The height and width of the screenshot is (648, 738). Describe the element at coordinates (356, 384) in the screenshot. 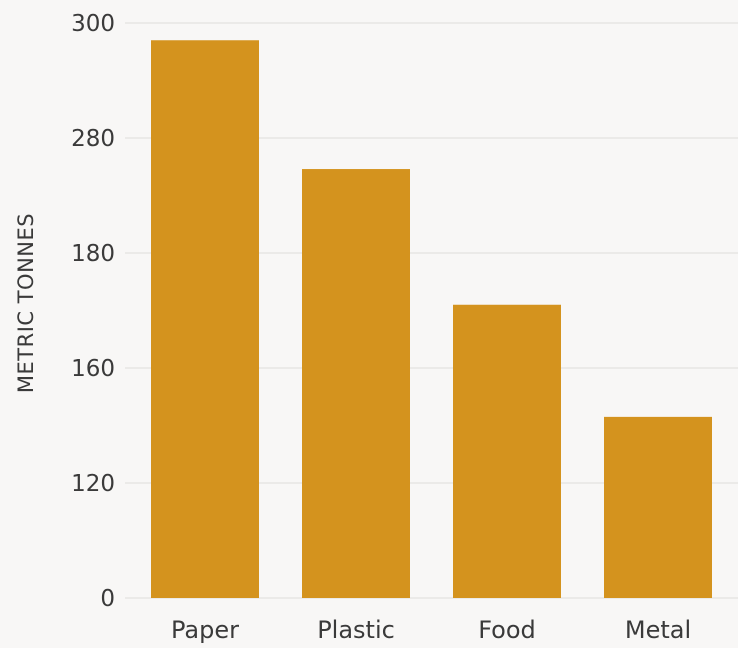

I see `bar-plastic` at that location.